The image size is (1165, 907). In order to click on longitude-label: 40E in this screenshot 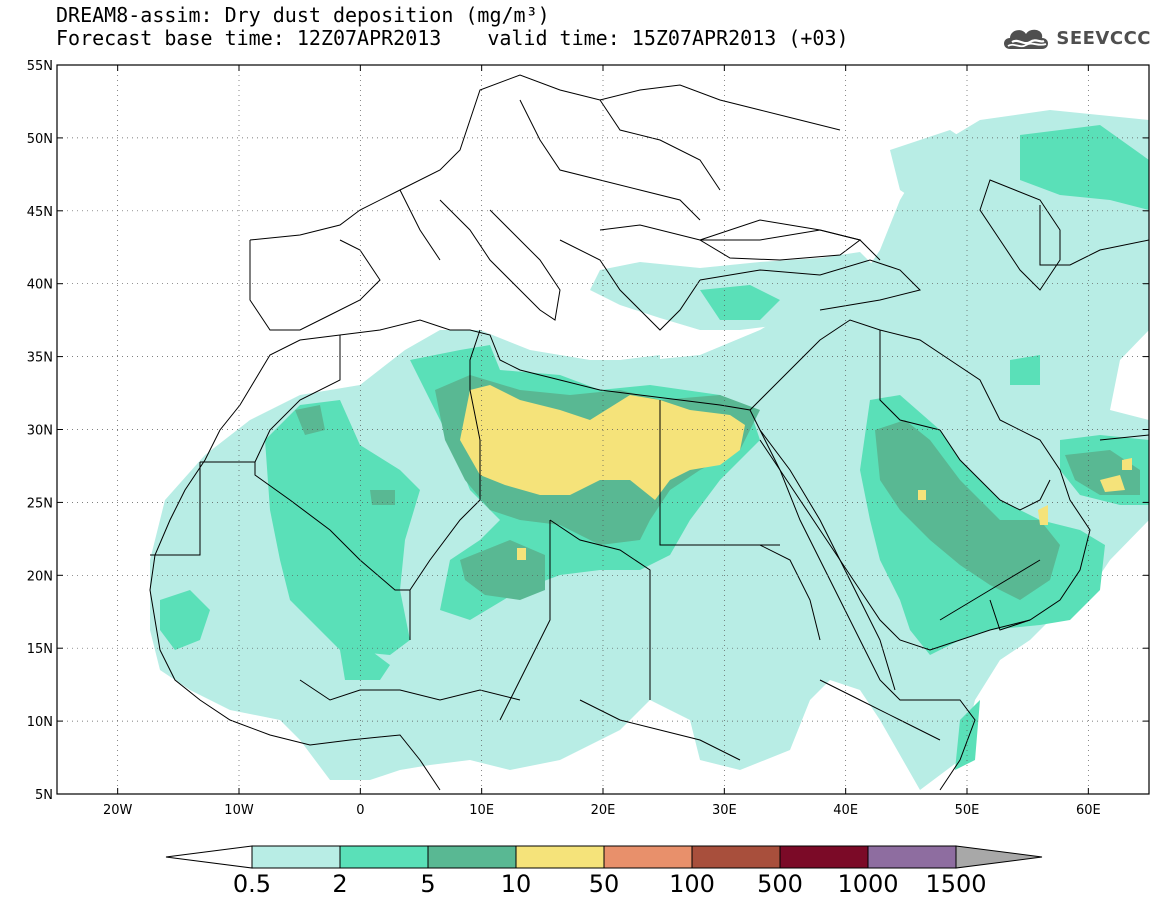, I will do `click(845, 810)`.